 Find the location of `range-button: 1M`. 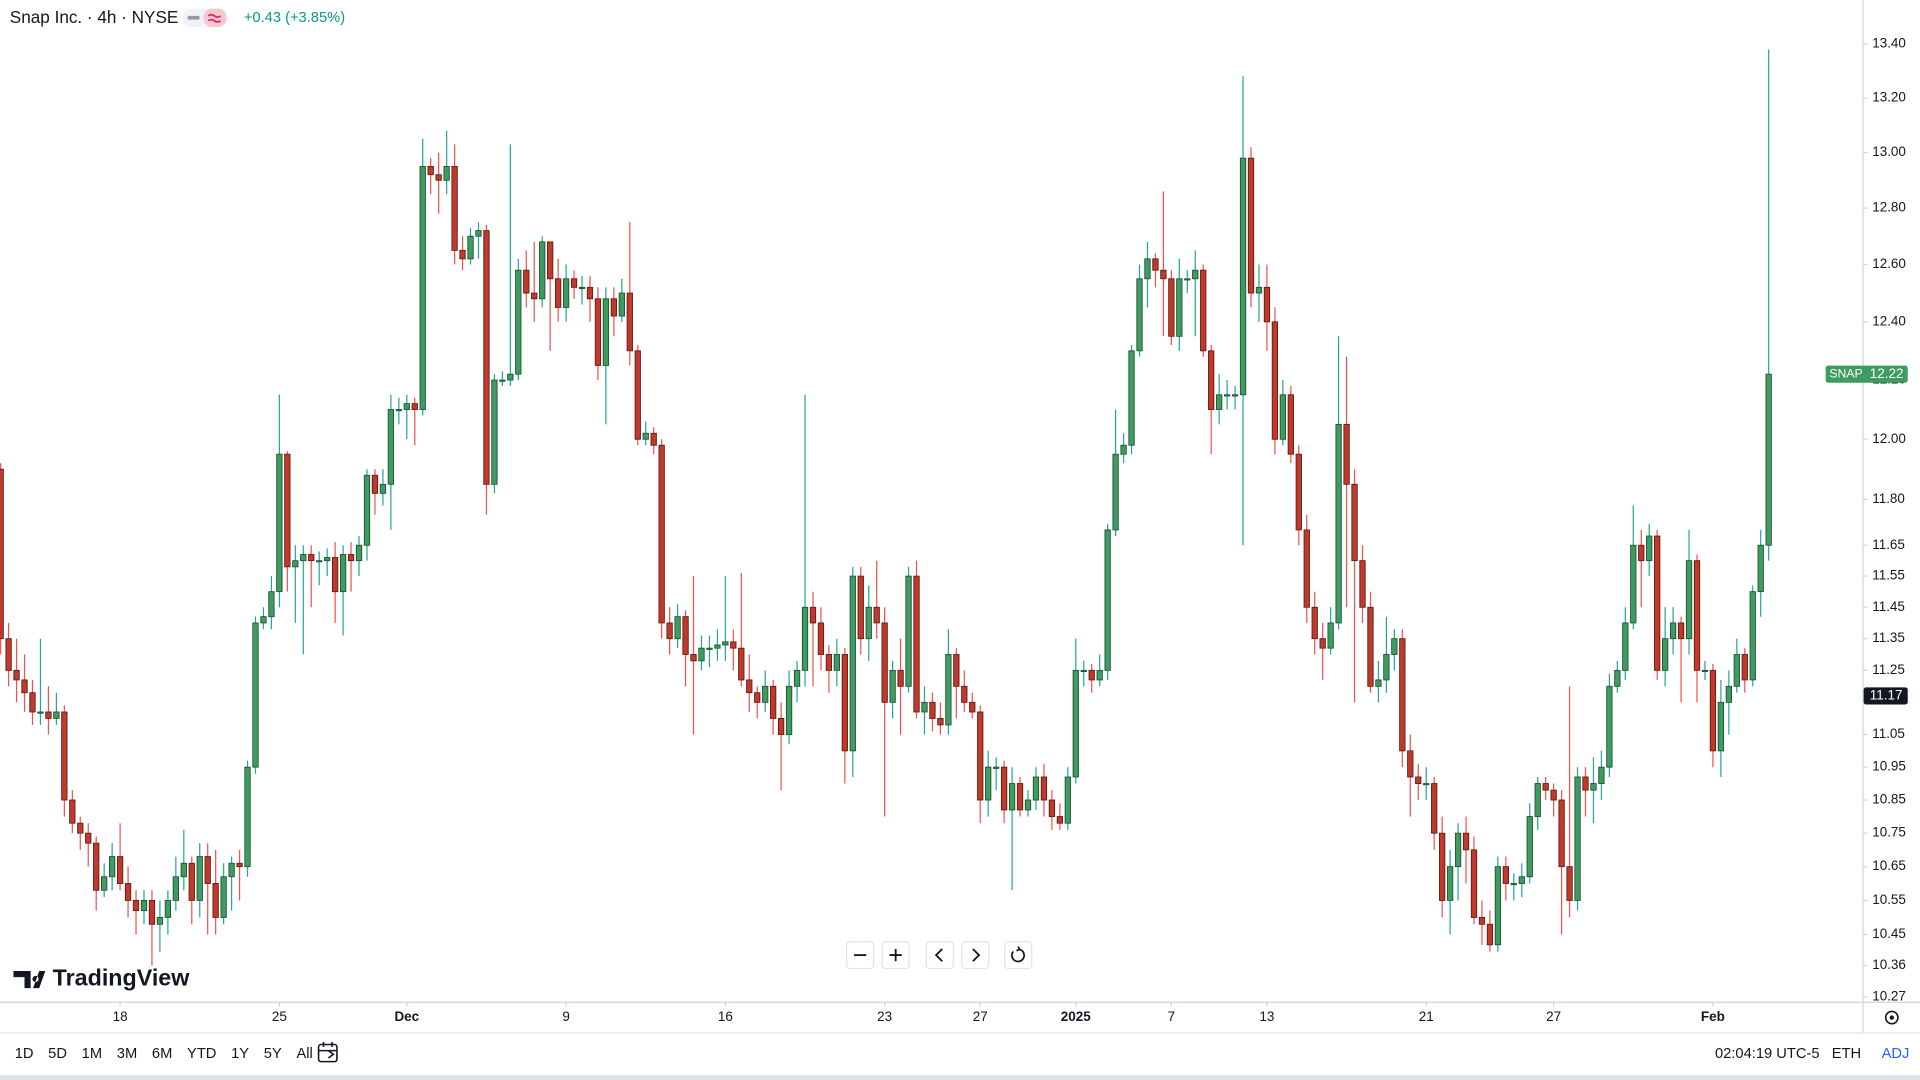

range-button: 1M is located at coordinates (92, 1054).